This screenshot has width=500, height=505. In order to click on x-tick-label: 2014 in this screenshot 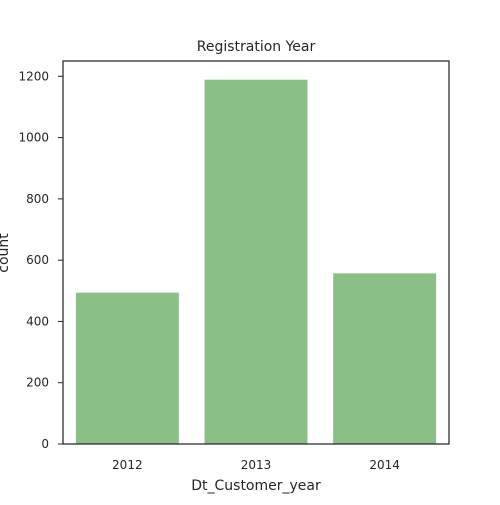, I will do `click(384, 465)`.